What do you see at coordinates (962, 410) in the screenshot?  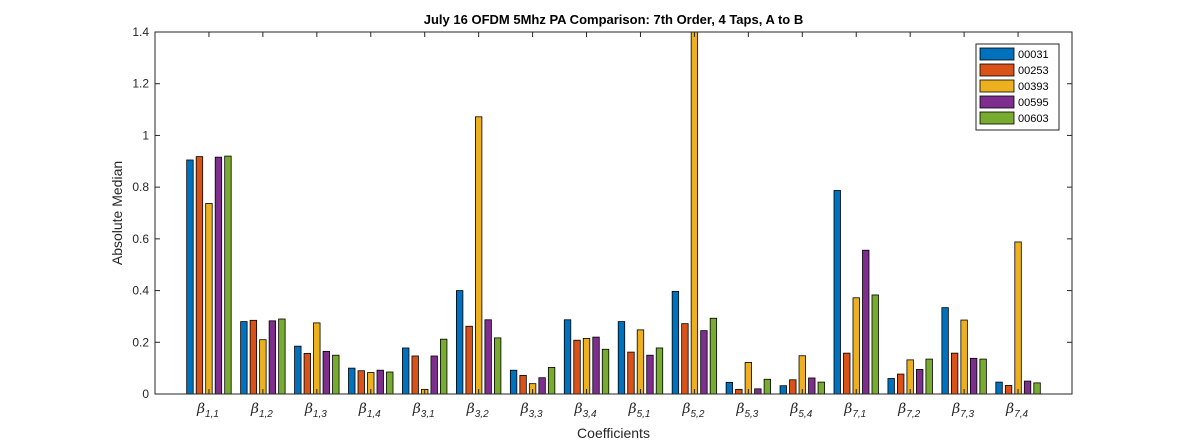 I see `x-tick-label: β7,3` at bounding box center [962, 410].